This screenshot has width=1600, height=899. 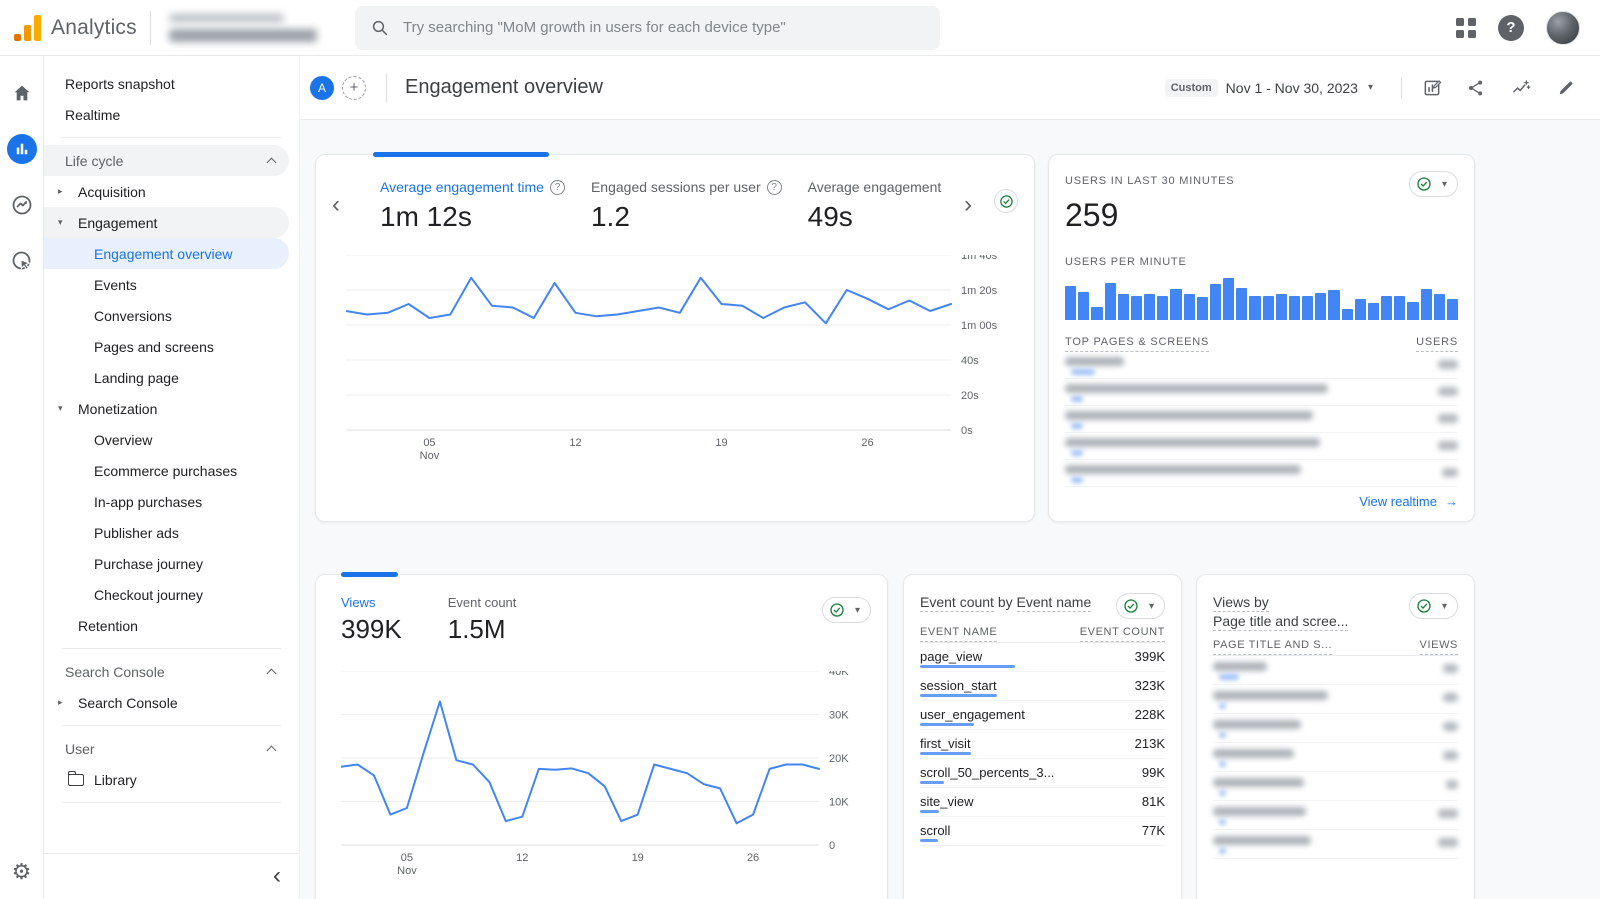 I want to click on event-name: session_start, so click(x=958, y=685).